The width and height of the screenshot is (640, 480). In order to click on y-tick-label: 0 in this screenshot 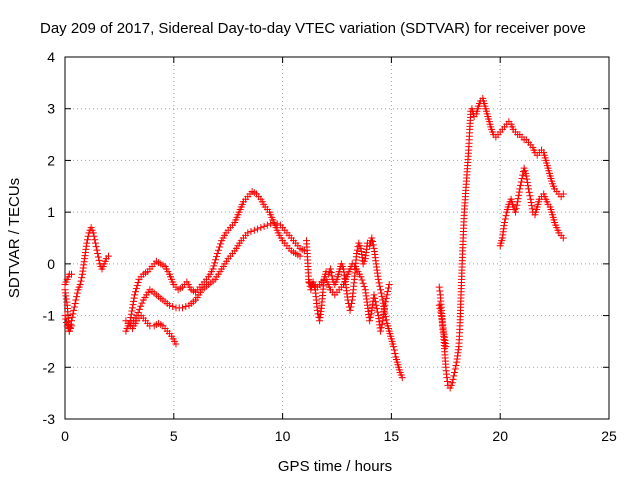, I will do `click(51, 264)`.